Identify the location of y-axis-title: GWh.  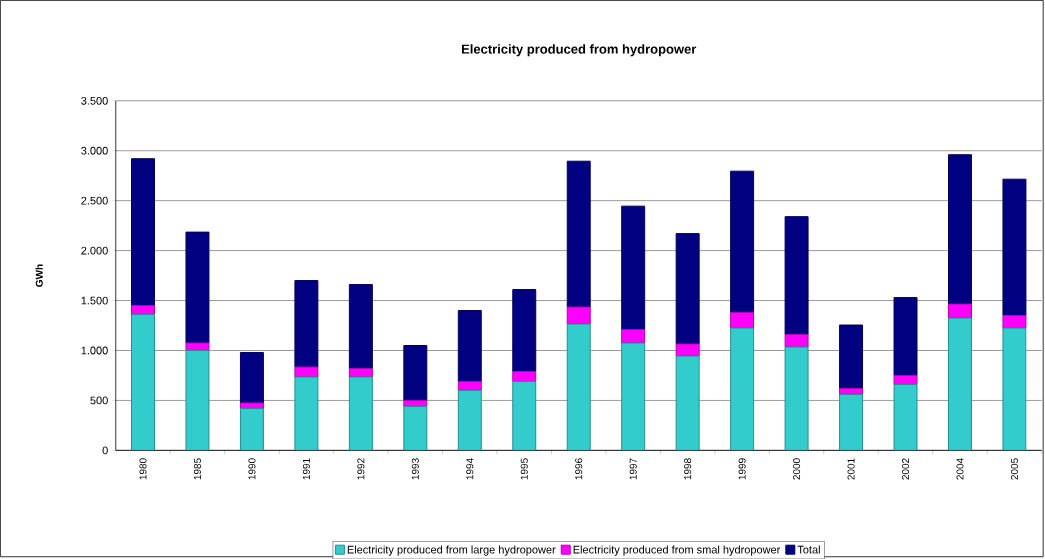
(39, 275).